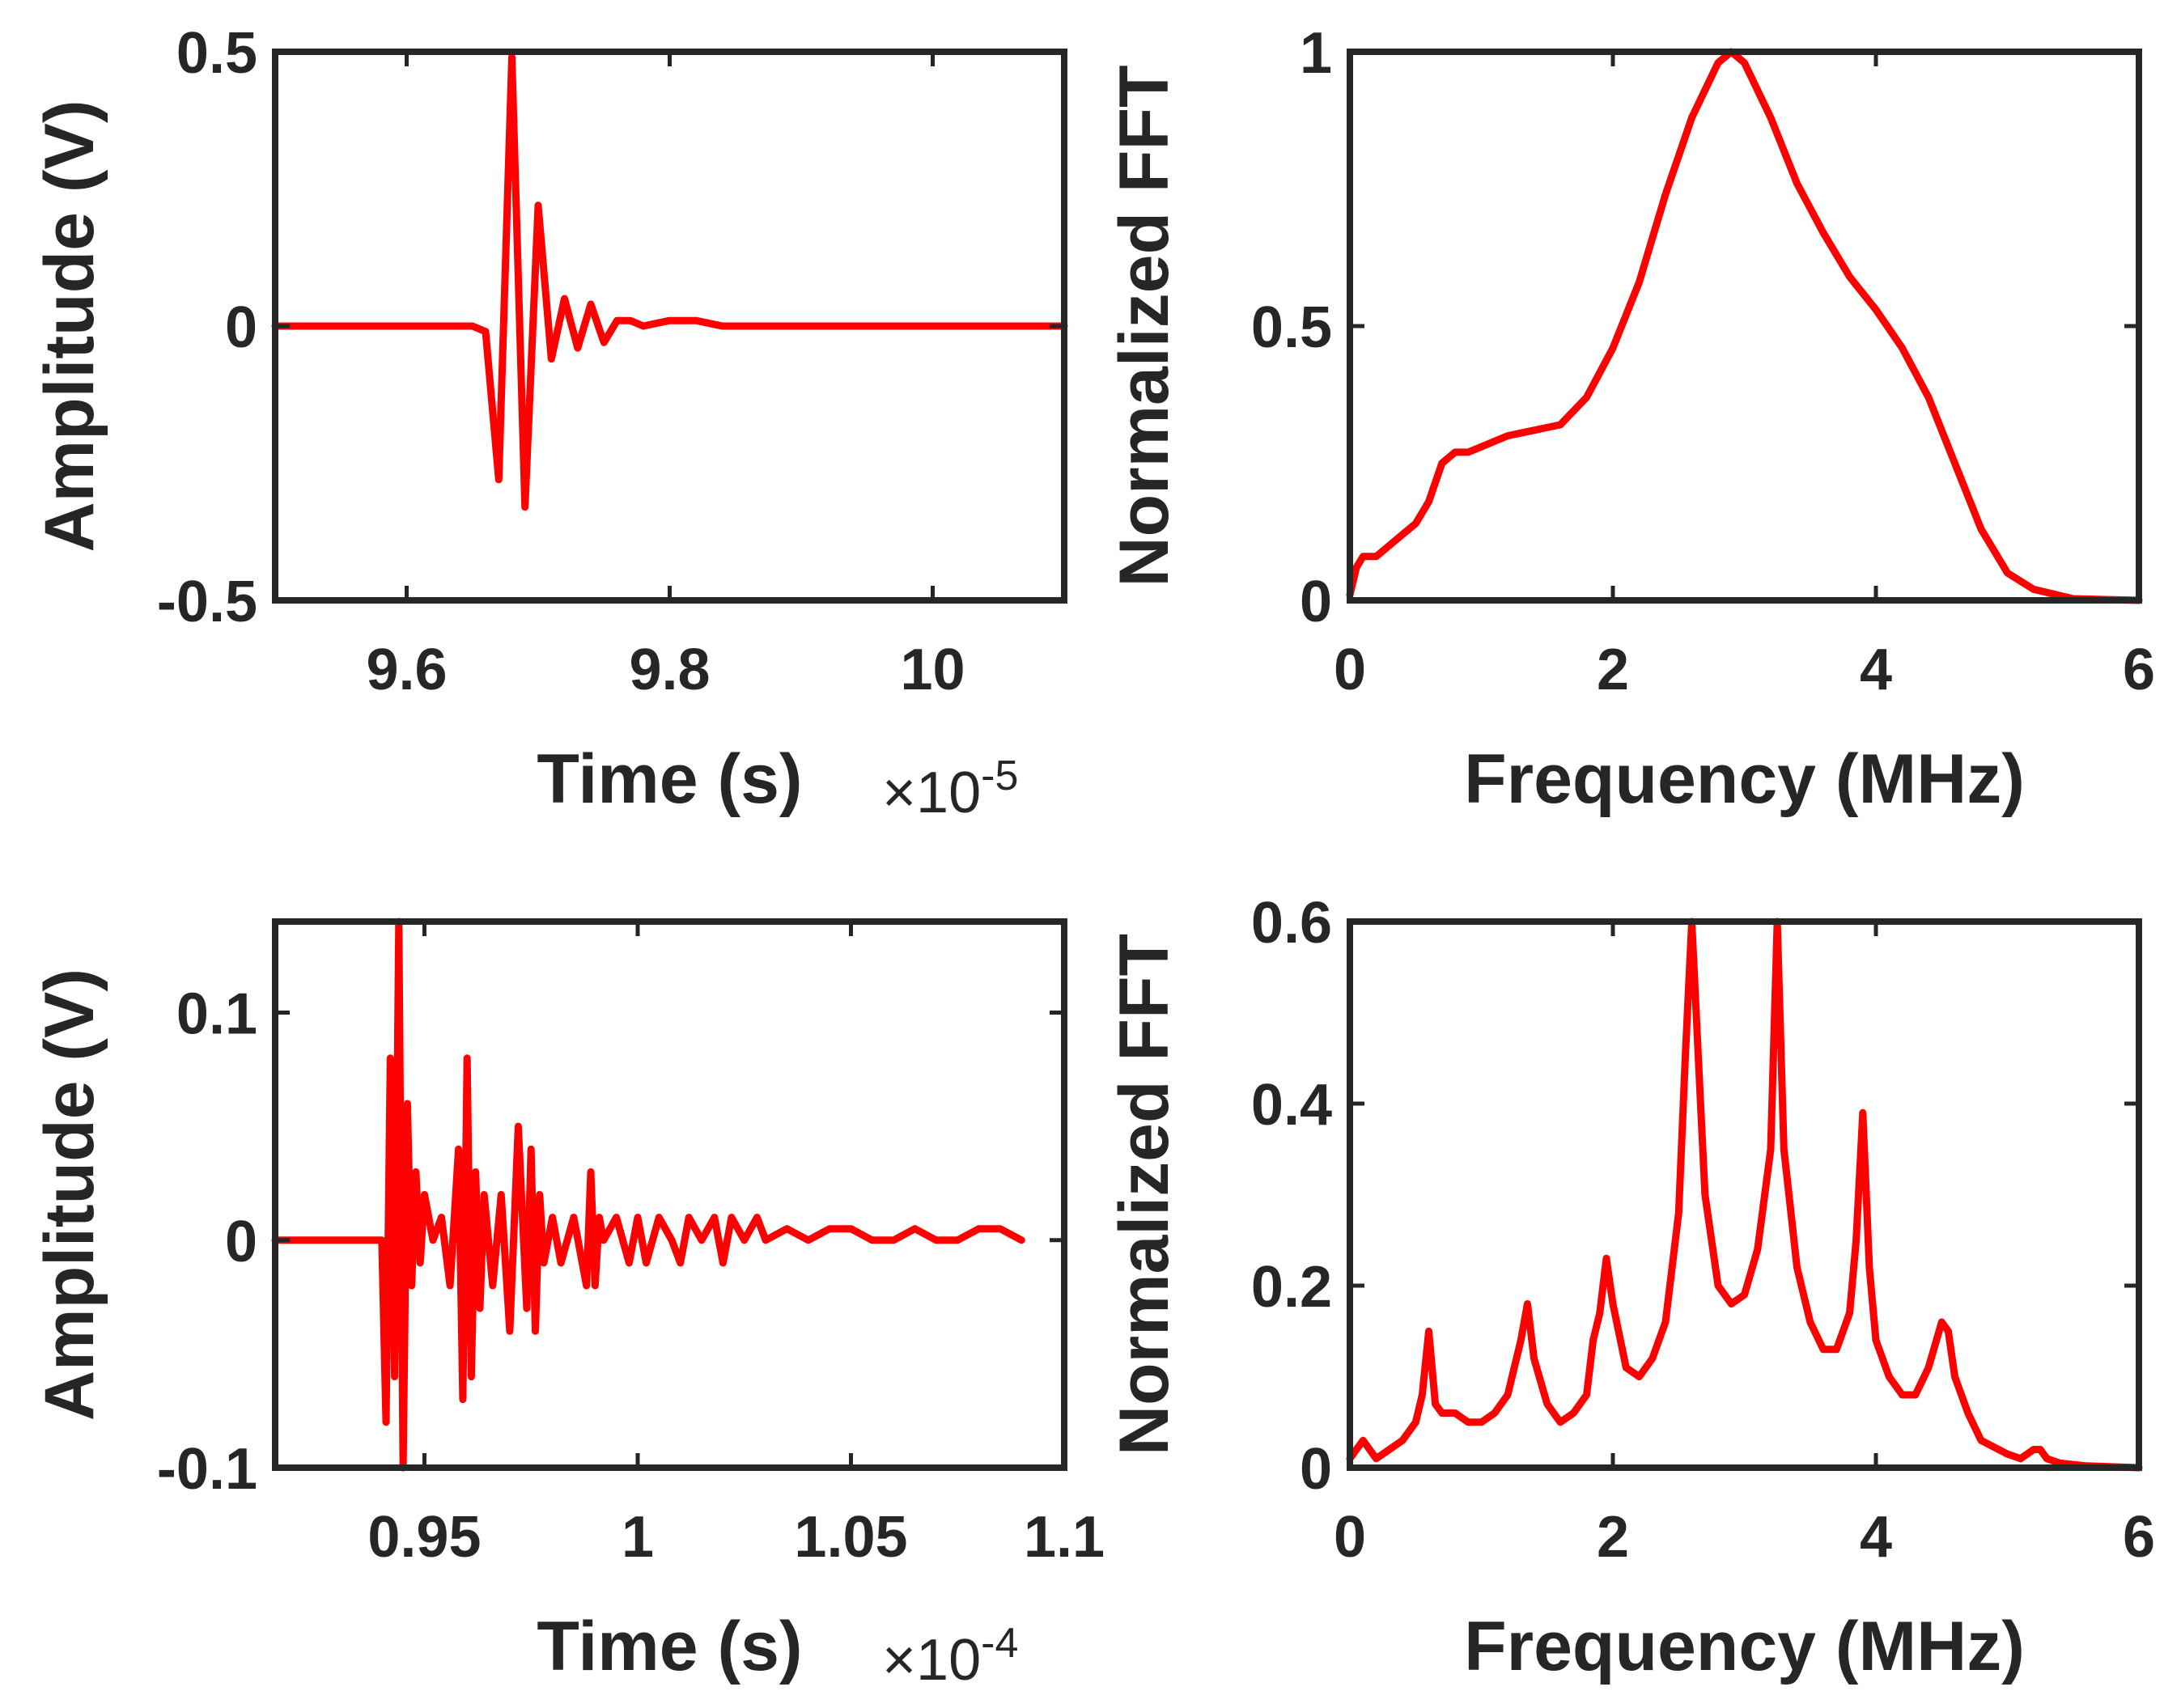  Describe the element at coordinates (1291, 923) in the screenshot. I see `y-tick-label: 0.6` at that location.